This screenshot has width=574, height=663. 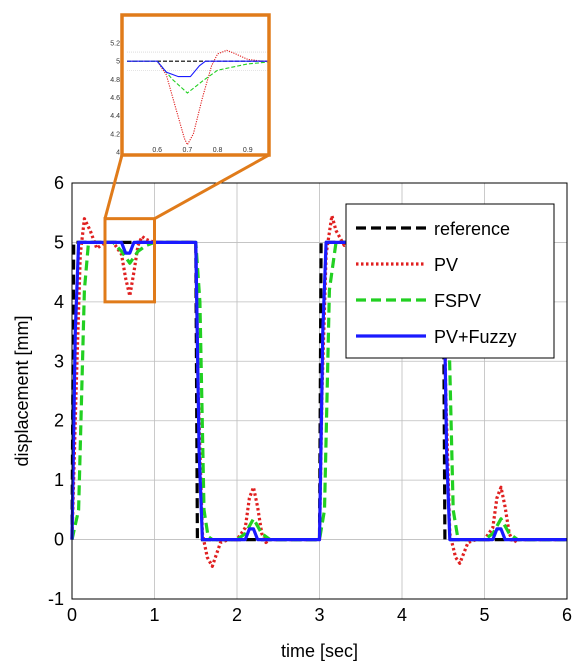 I want to click on legend-box, so click(x=450, y=281).